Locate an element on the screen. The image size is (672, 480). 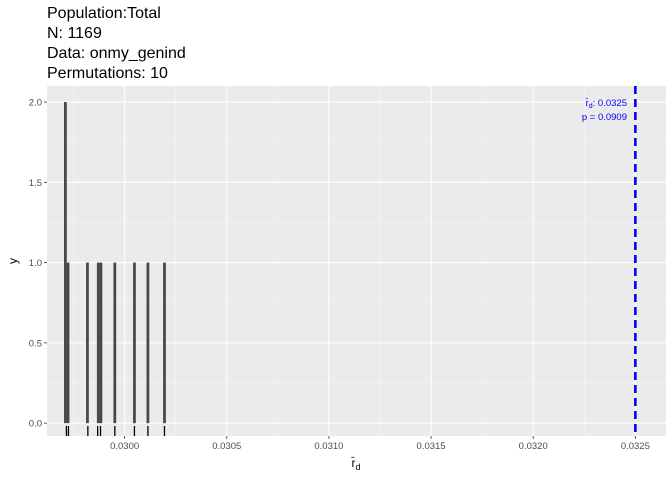
annotation-p-value: p = 0.0909 is located at coordinates (604, 117).